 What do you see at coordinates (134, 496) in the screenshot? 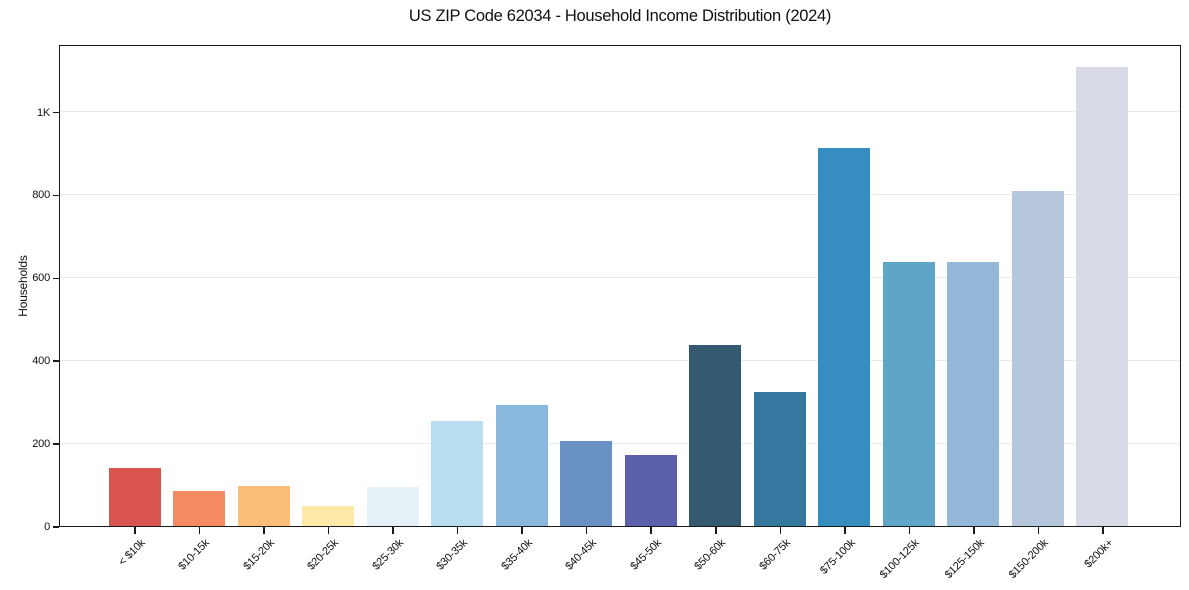
I see `bar-< $10k` at bounding box center [134, 496].